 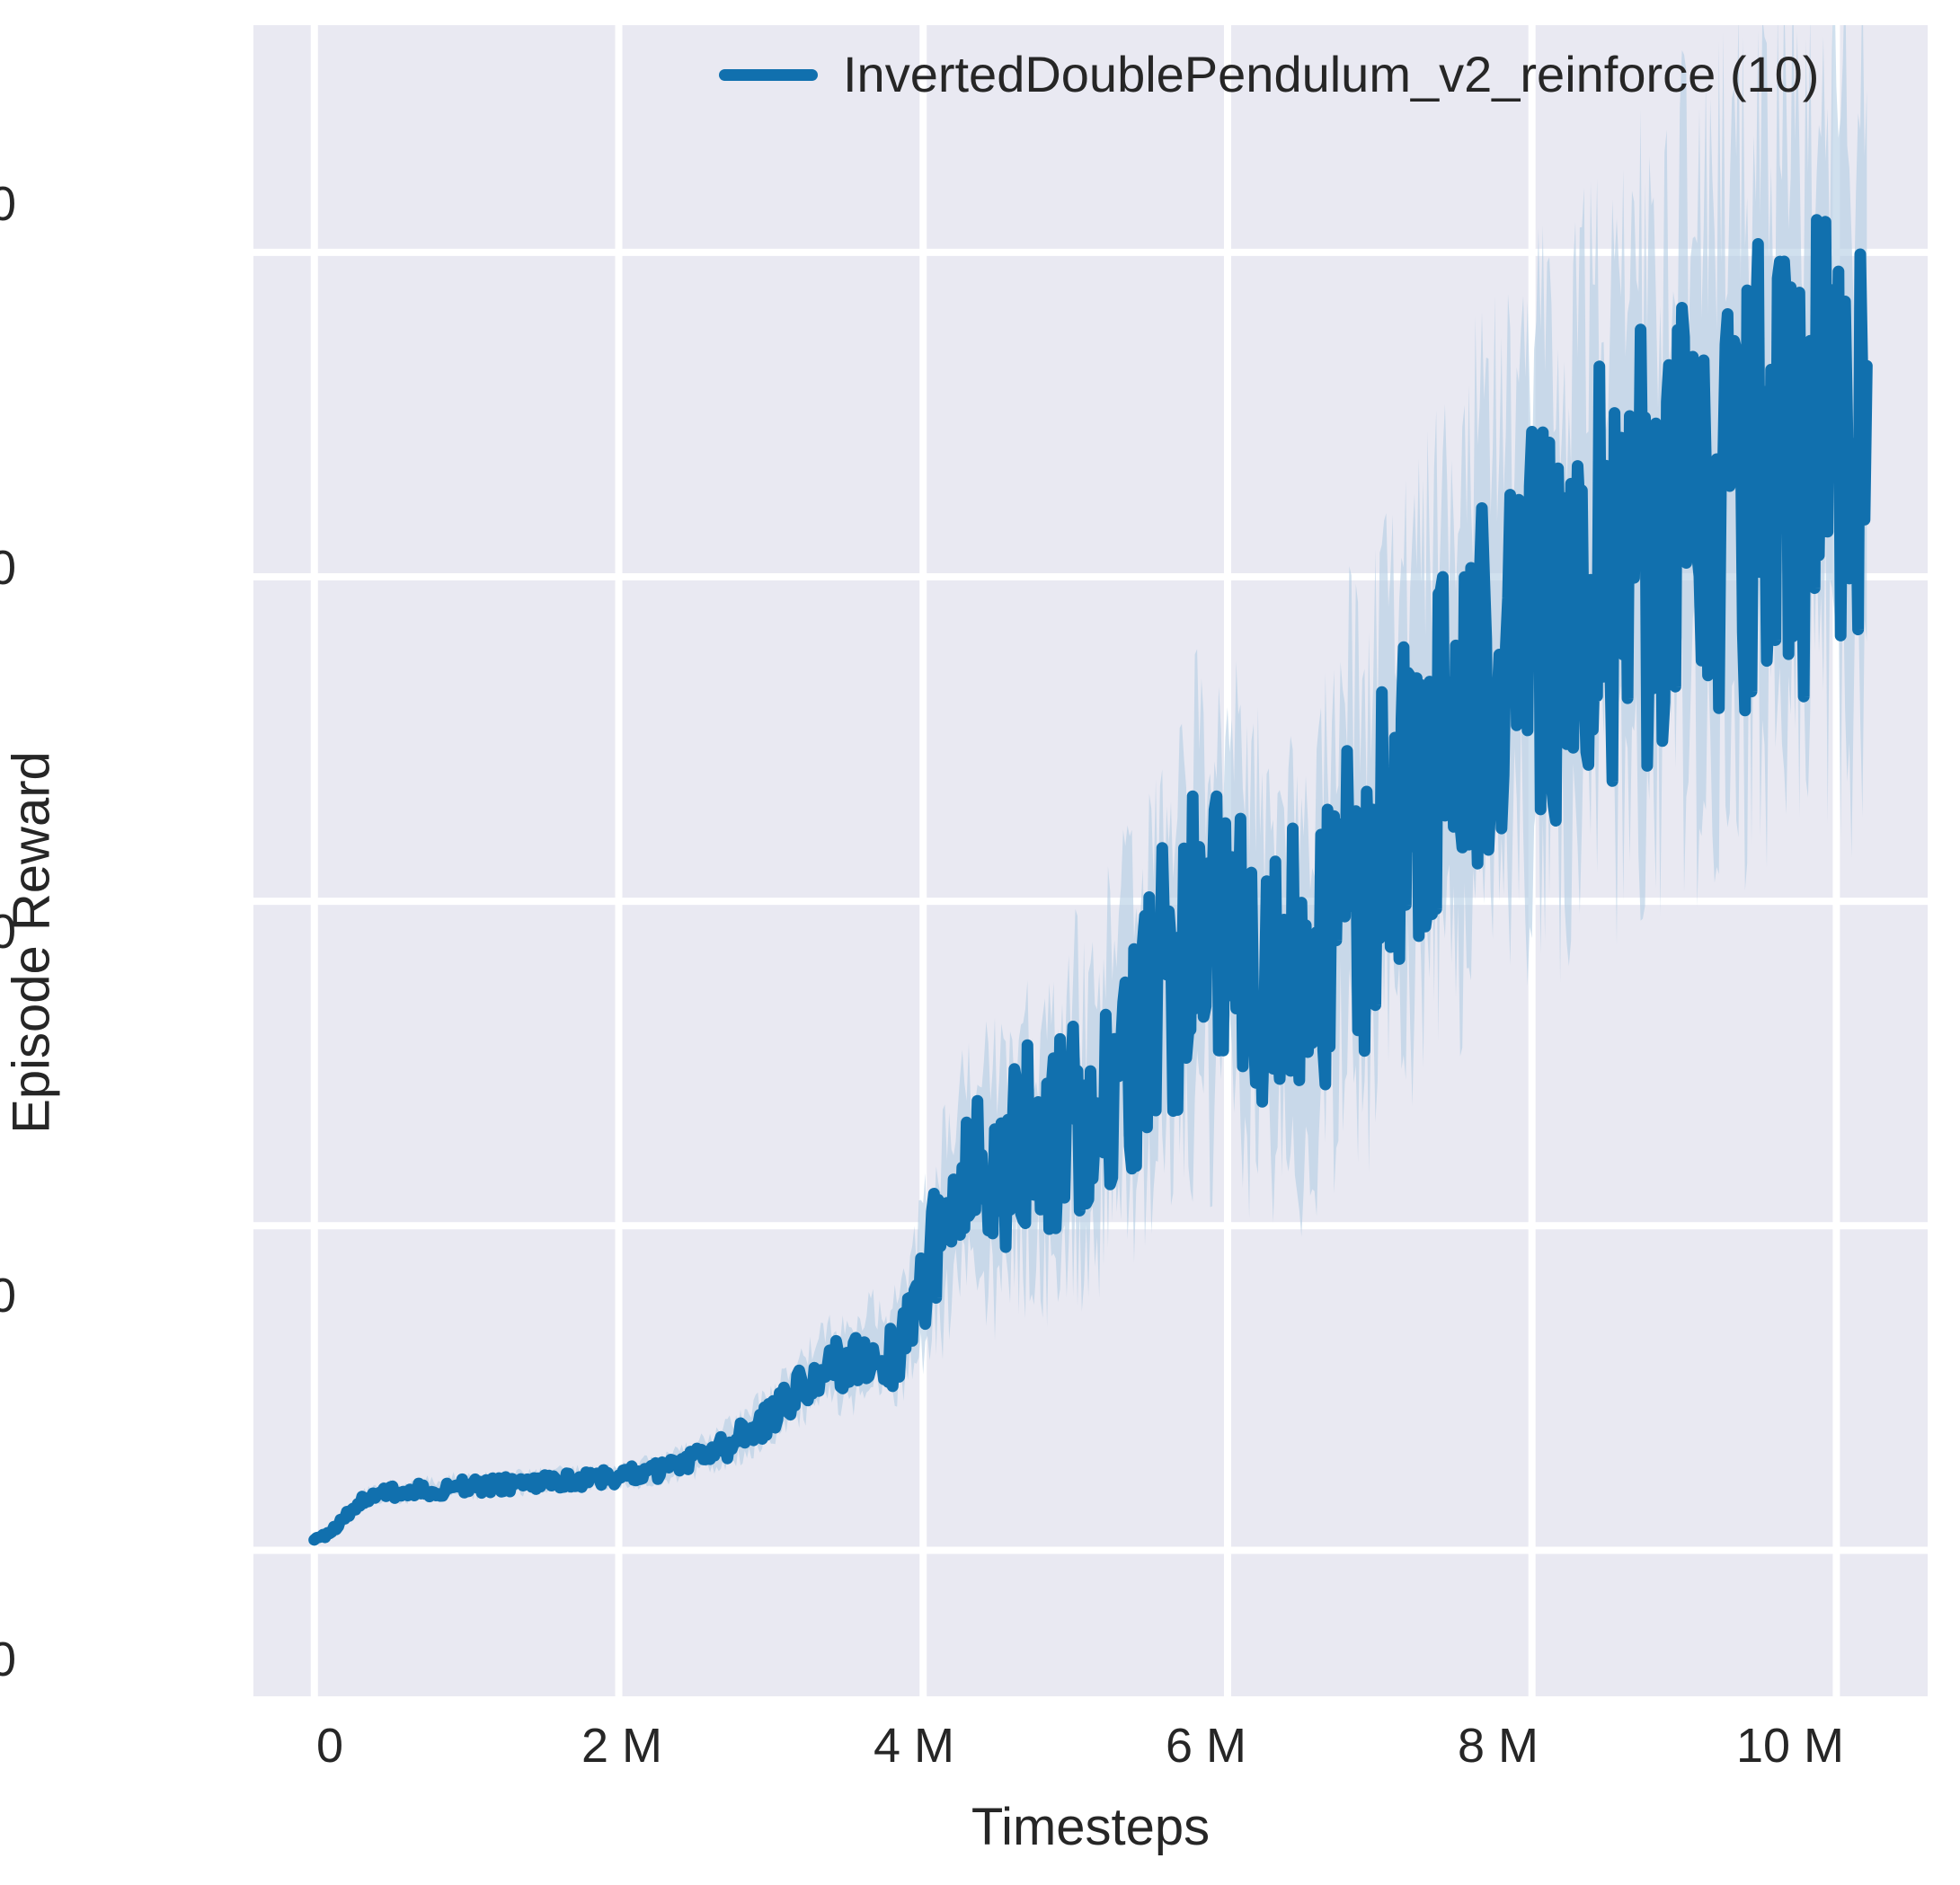 What do you see at coordinates (8, 204) in the screenshot?
I see `y-tick-label-8000: 8000` at bounding box center [8, 204].